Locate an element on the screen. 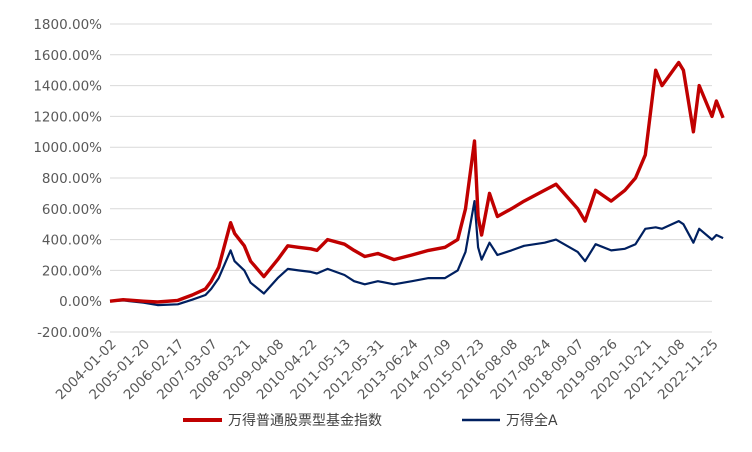 Image resolution: width=752 pixels, height=452 pixels. legend-label-market: 万得全A is located at coordinates (532, 420).